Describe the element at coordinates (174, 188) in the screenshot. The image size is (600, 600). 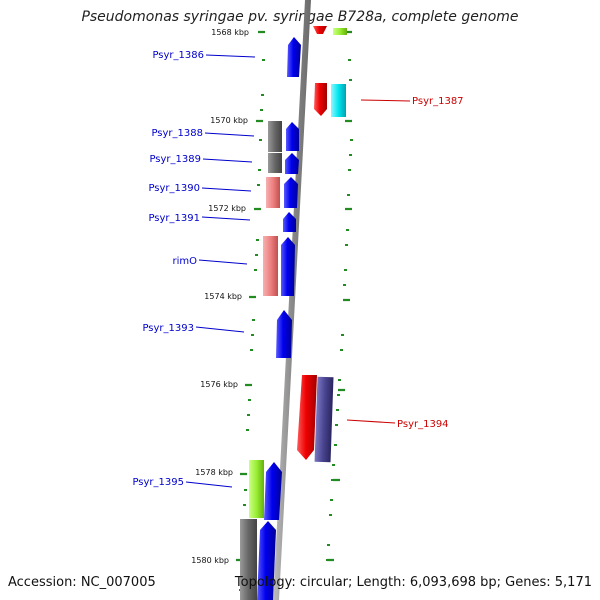
I see `gene-label-psyr-1390: Psyr_1390` at that location.